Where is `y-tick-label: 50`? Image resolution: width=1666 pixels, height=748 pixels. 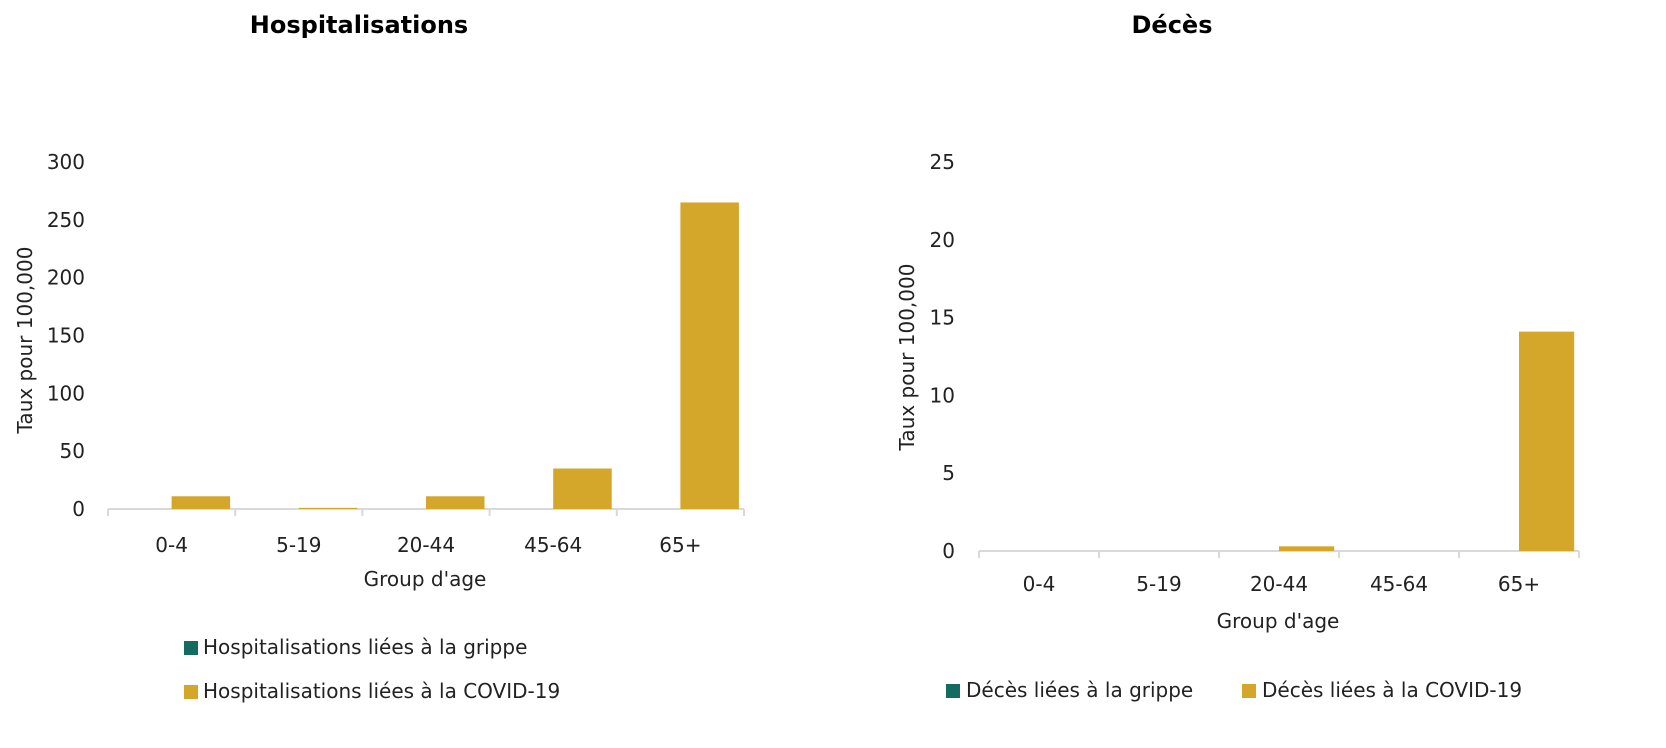
y-tick-label: 50 is located at coordinates (72, 451).